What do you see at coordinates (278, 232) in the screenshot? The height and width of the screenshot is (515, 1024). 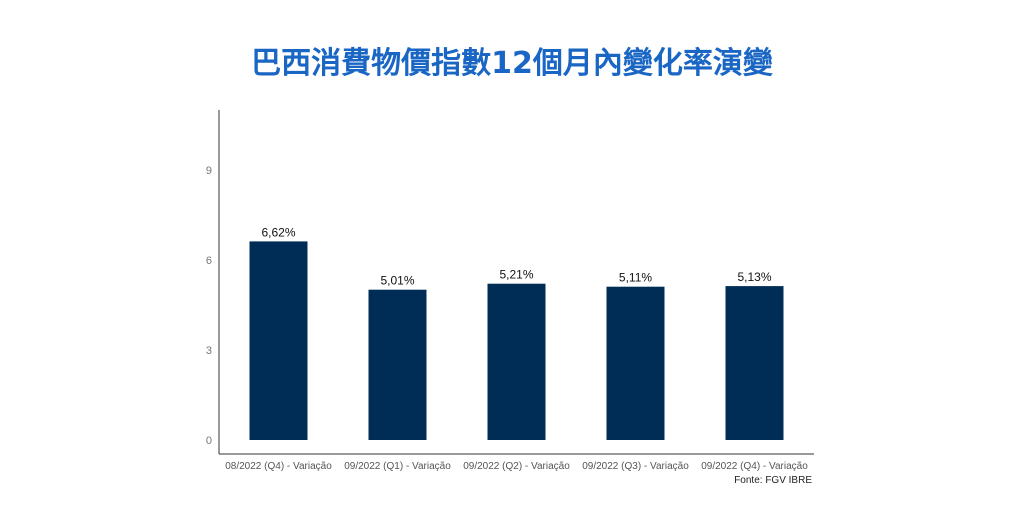 I see `bar-value-label: 6,62%` at bounding box center [278, 232].